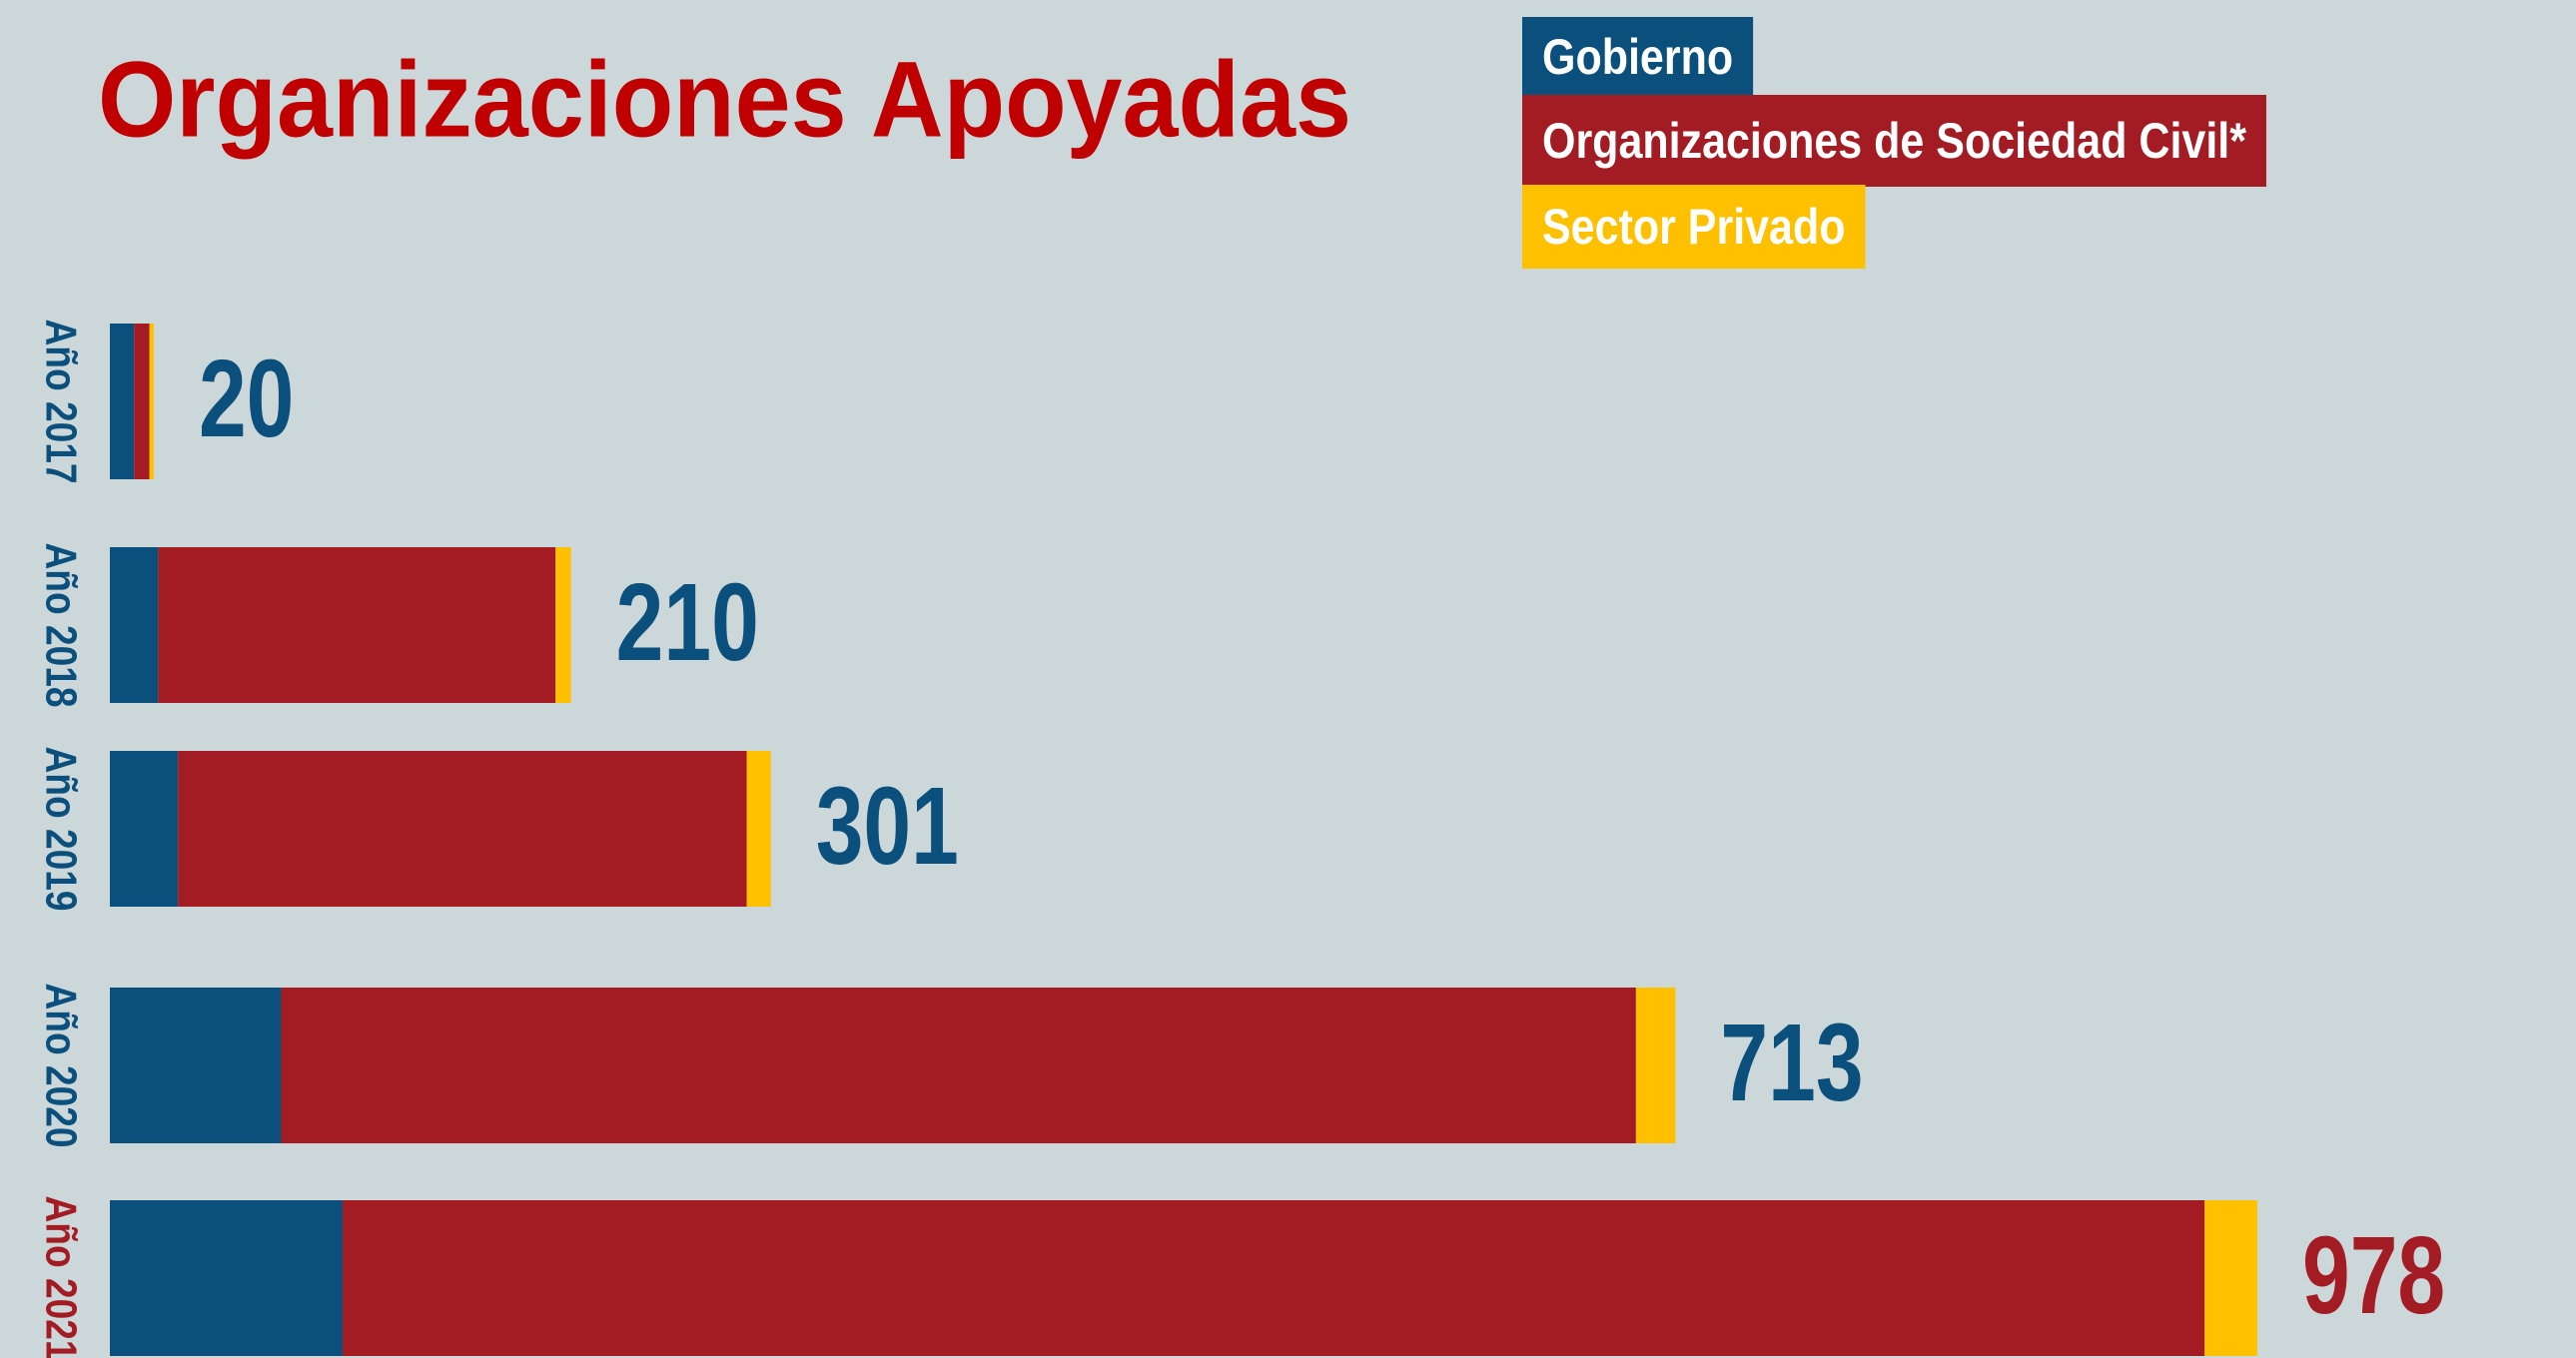 This screenshot has height=1358, width=2576. Describe the element at coordinates (687, 622) in the screenshot. I see `total-label: 210` at that location.